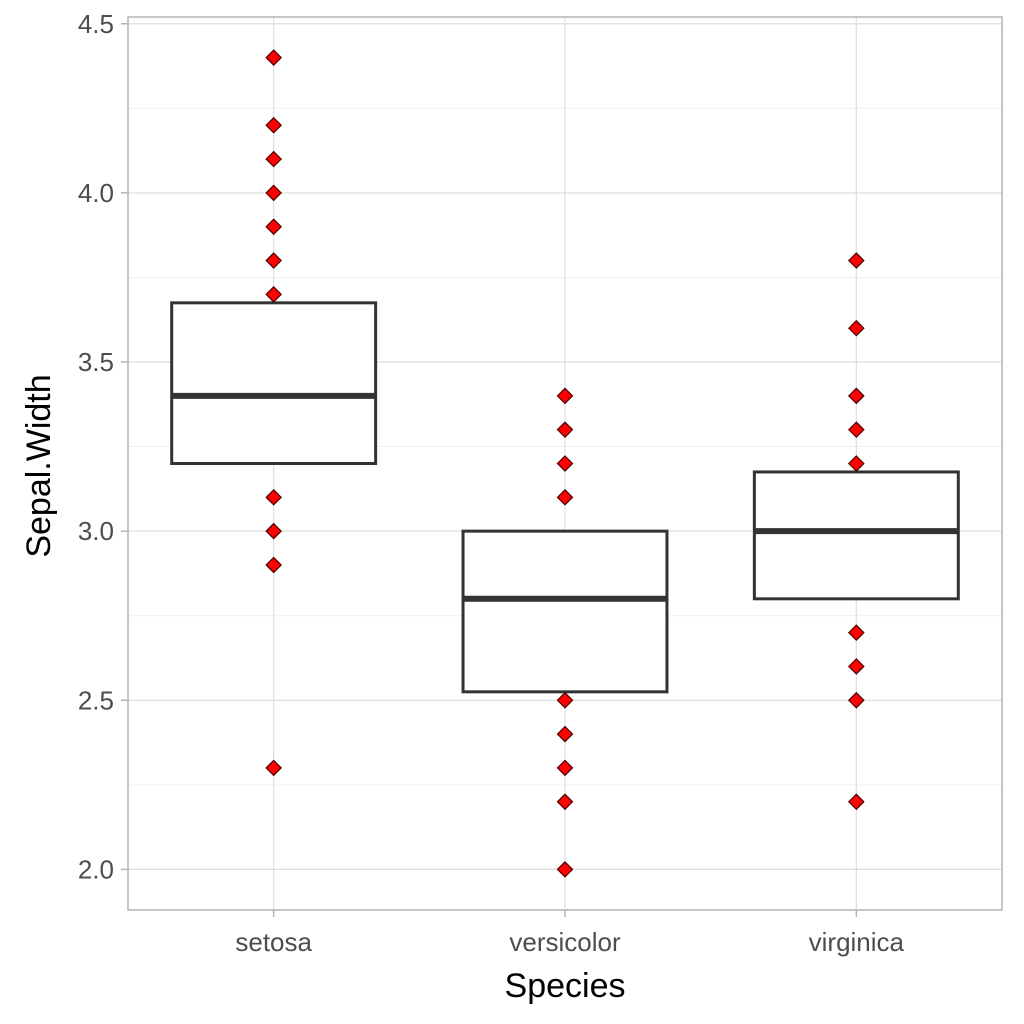 The height and width of the screenshot is (1024, 1024). I want to click on y-tick-label: 4.0, so click(96, 193).